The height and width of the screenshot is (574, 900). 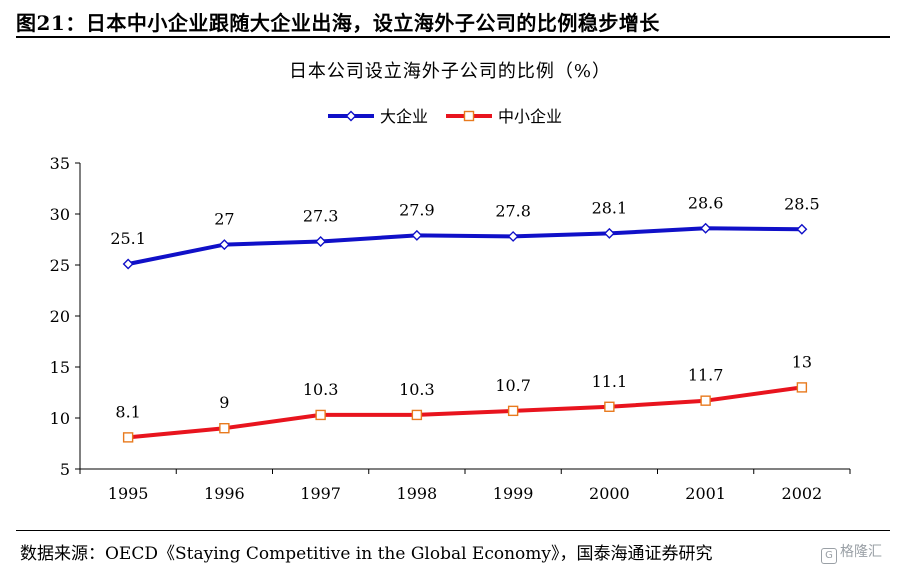 What do you see at coordinates (320, 493) in the screenshot?
I see `x-tick-label: 1997` at bounding box center [320, 493].